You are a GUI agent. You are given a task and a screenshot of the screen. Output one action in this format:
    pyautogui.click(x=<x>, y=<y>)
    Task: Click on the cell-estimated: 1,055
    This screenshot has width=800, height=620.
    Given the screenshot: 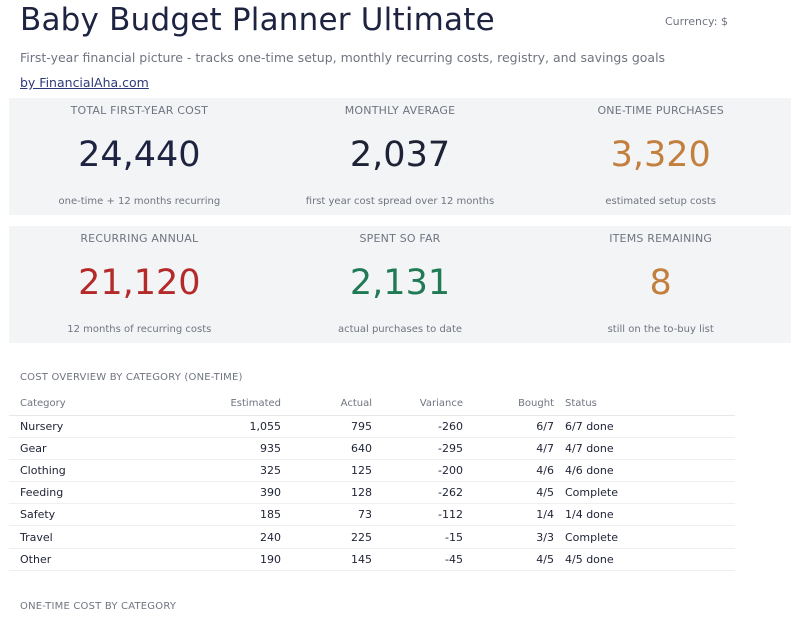 What is the action you would take?
    pyautogui.click(x=205, y=426)
    